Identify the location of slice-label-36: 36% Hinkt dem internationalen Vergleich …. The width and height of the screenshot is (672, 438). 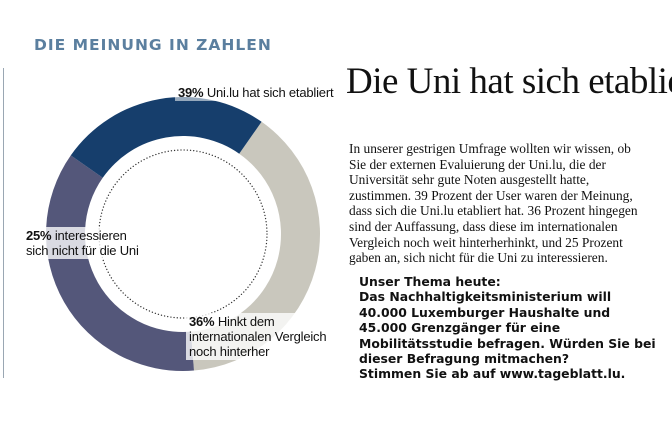
(263, 336).